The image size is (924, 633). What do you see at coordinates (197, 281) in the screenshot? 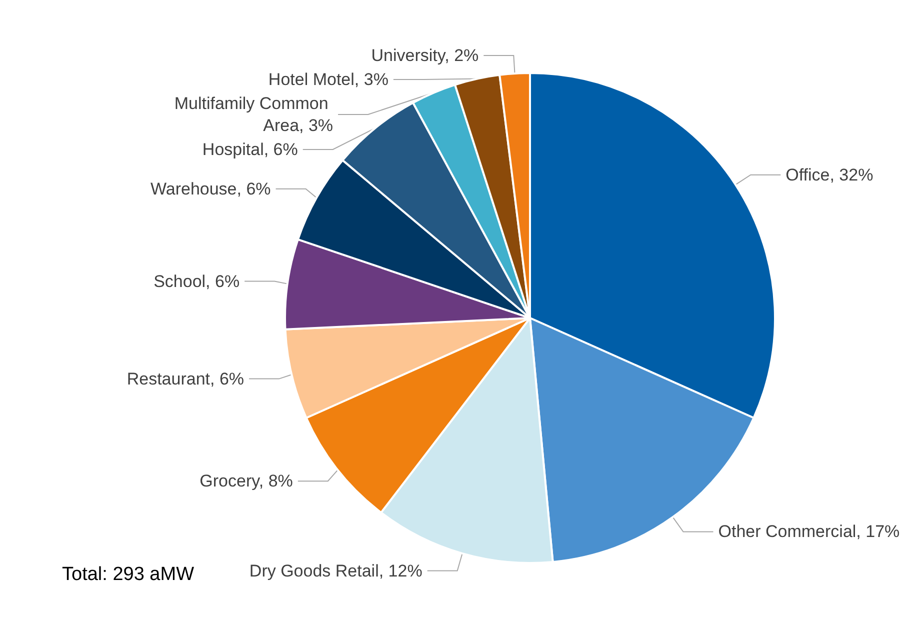
I see `slice-label: School, 6%` at bounding box center [197, 281].